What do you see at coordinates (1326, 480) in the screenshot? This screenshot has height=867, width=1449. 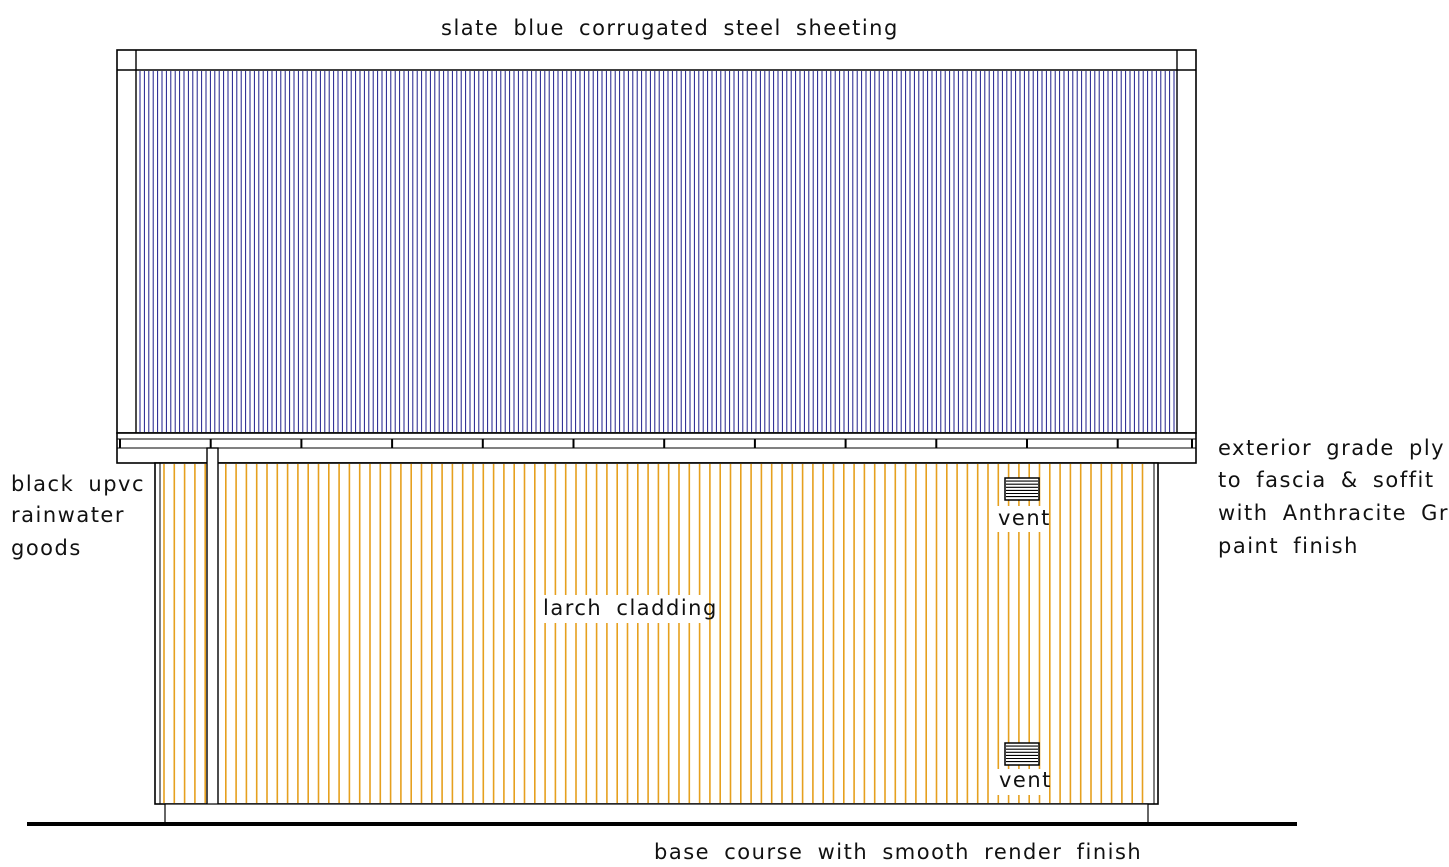 I see `label-fascia-line-2: to fascia & soffit` at bounding box center [1326, 480].